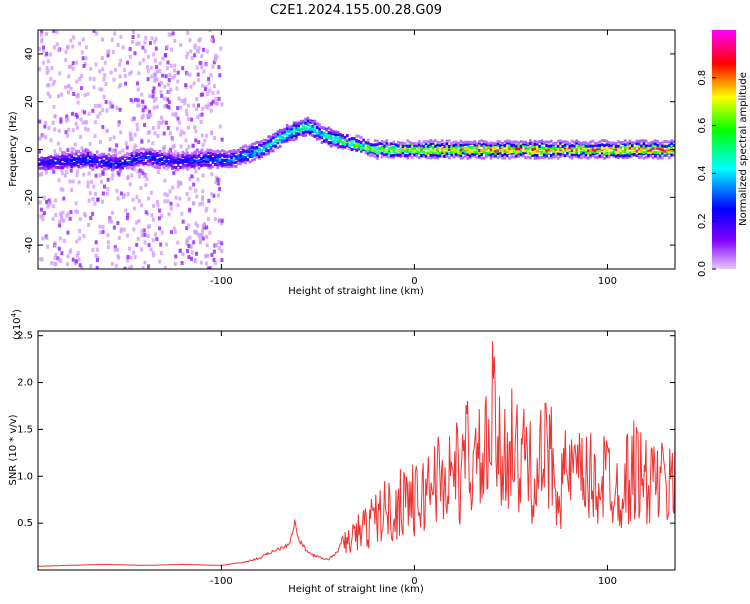 This screenshot has height=604, width=750. I want to click on y-tick-label: 2.0, so click(25, 383).